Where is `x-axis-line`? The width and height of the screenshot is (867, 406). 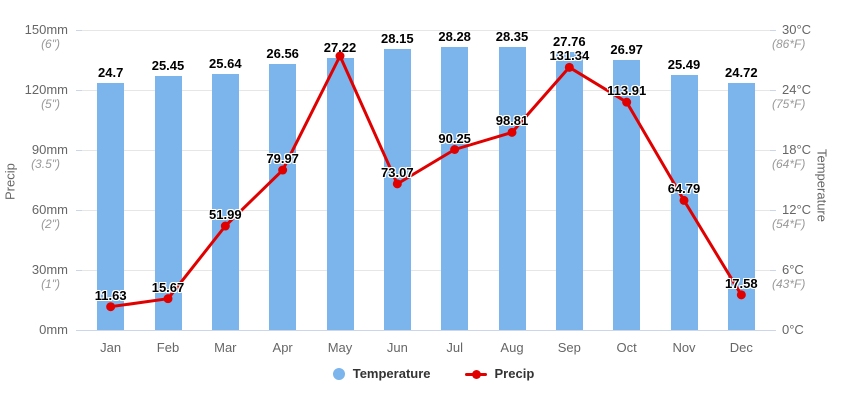
x-axis-line is located at coordinates (426, 330).